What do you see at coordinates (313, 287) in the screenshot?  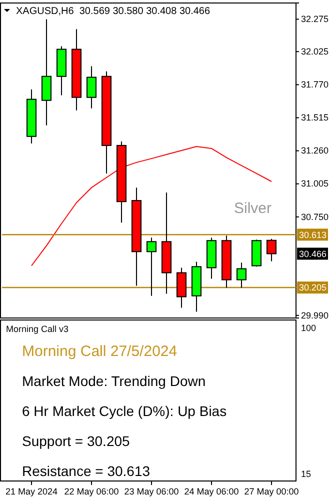 I see `ref-line-label: 30.205` at bounding box center [313, 287].